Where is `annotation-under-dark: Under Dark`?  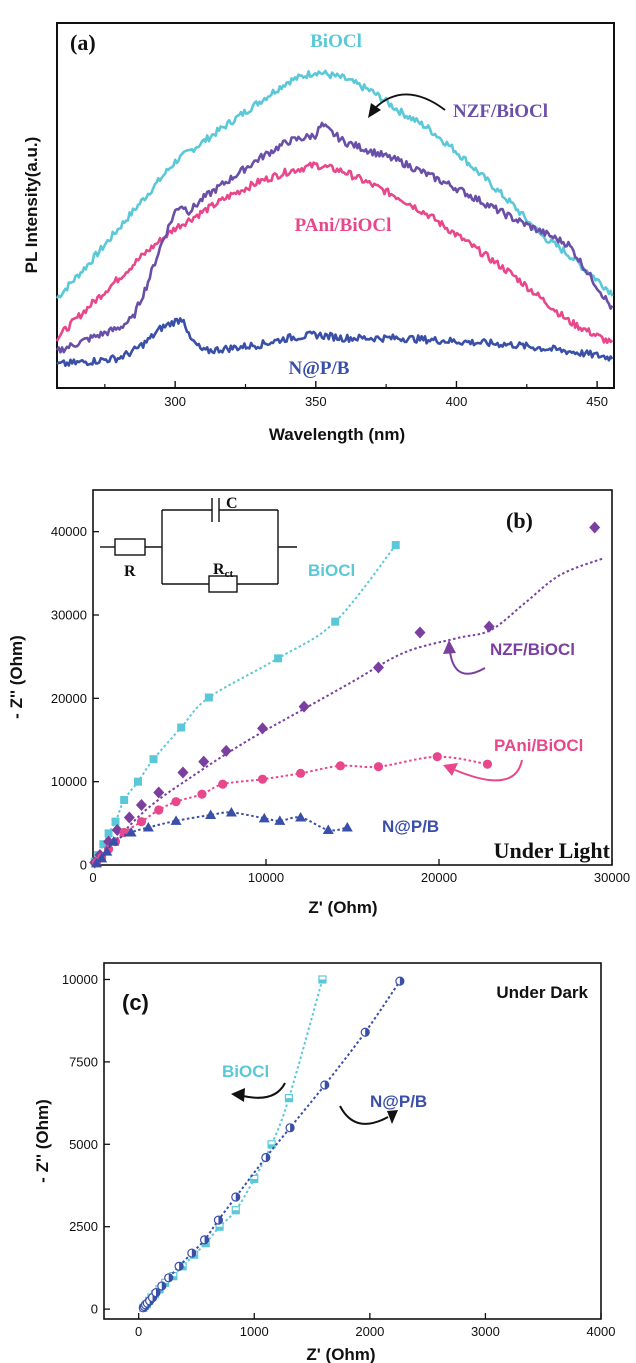 annotation-under-dark: Under Dark is located at coordinates (542, 992).